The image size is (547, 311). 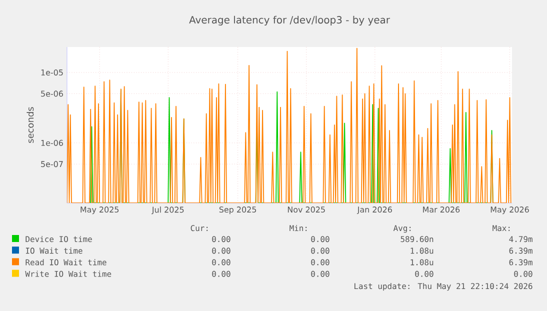 What do you see at coordinates (30, 125) in the screenshot?
I see `y-axis-title: seconds` at bounding box center [30, 125].